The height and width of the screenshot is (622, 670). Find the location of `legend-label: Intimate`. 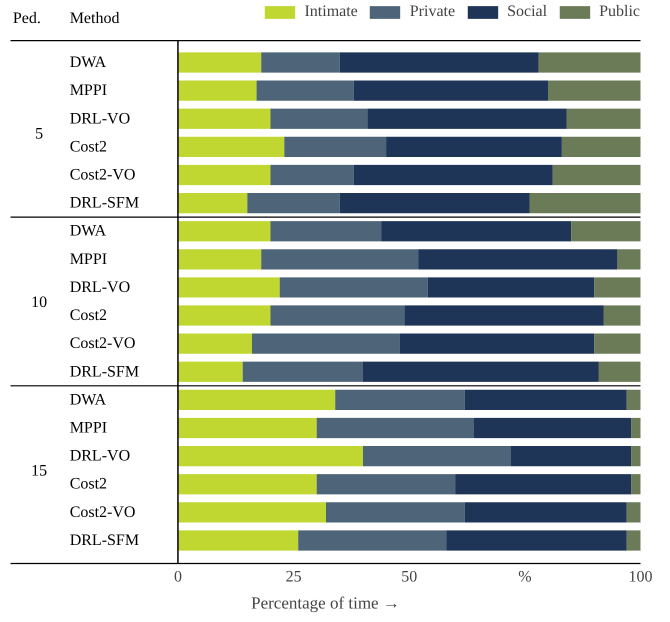

legend-label: Intimate is located at coordinates (331, 12).